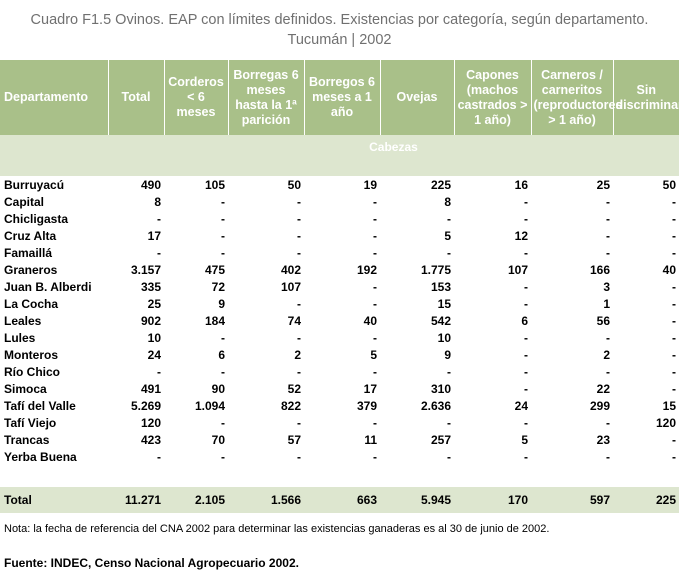  Describe the element at coordinates (339, 286) in the screenshot. I see `table-row: Juan B. Alberdi 335 72 107 - 153 - 3 -` at that location.